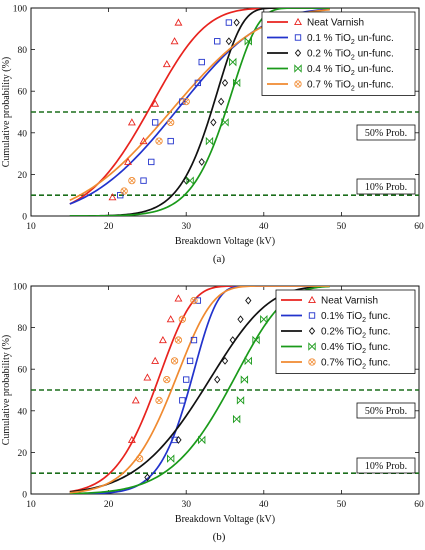  Describe the element at coordinates (23, 329) in the screenshot. I see `y-tick-label: 80` at that location.